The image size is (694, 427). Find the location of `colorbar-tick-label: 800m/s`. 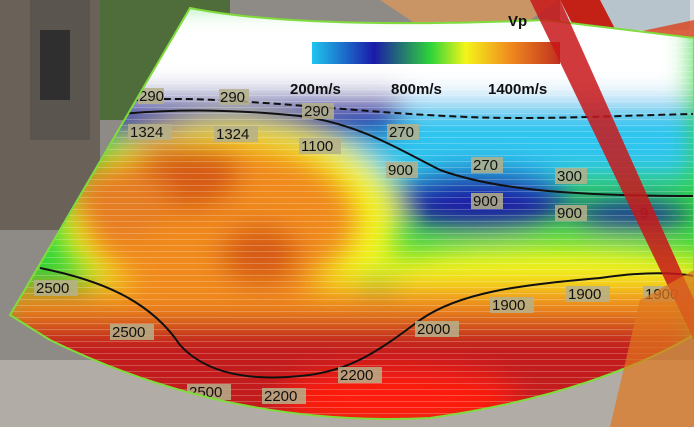

colorbar-tick-label: 800m/s is located at coordinates (416, 89).